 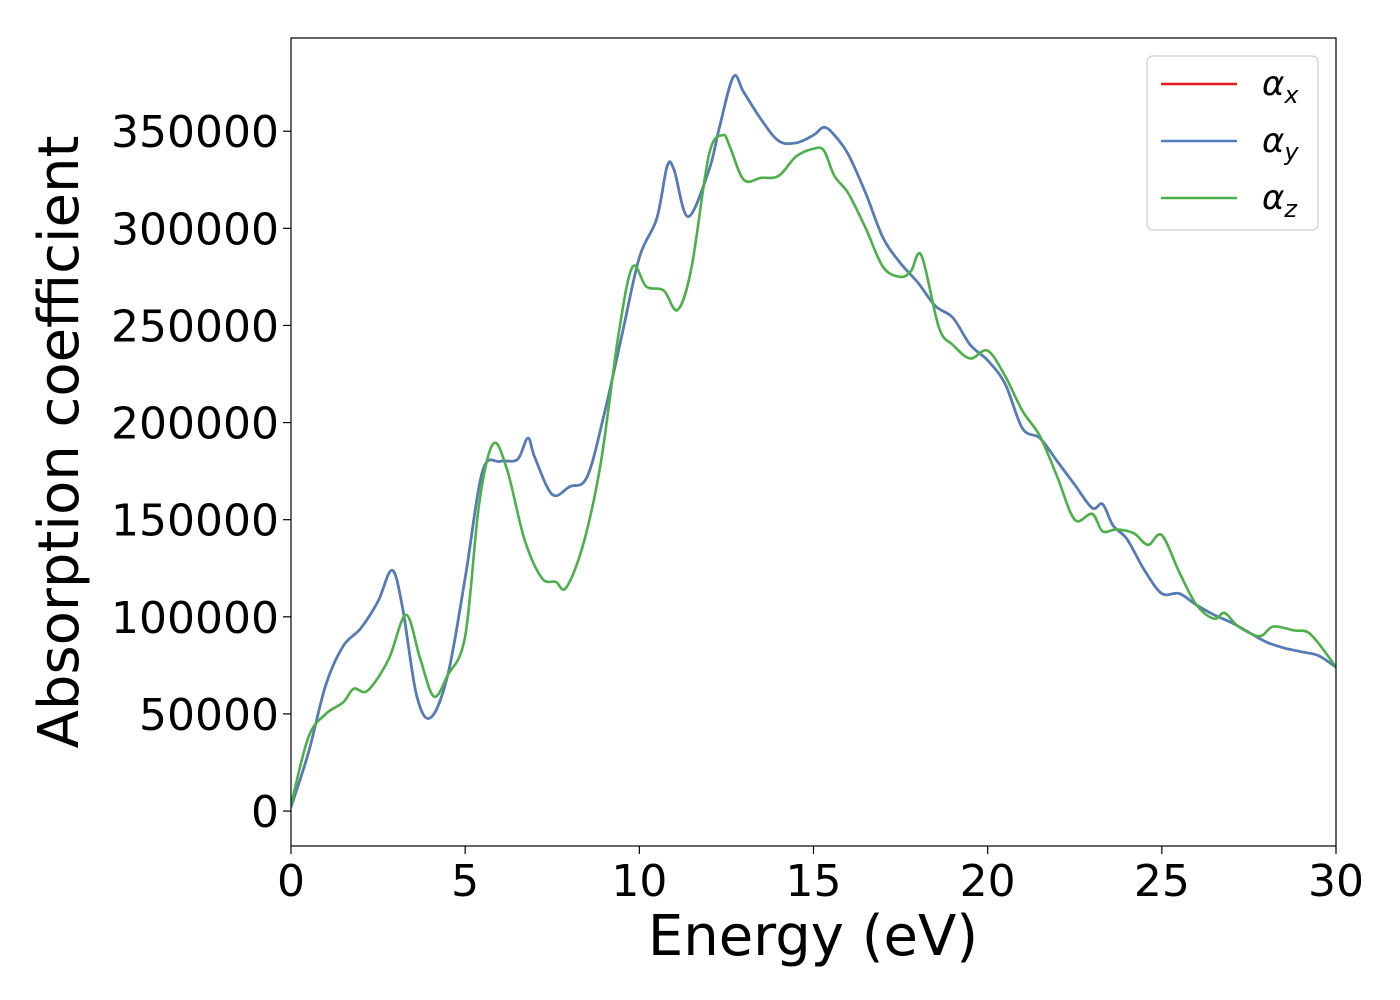 I want to click on x-tick-label: 20, so click(x=988, y=881).